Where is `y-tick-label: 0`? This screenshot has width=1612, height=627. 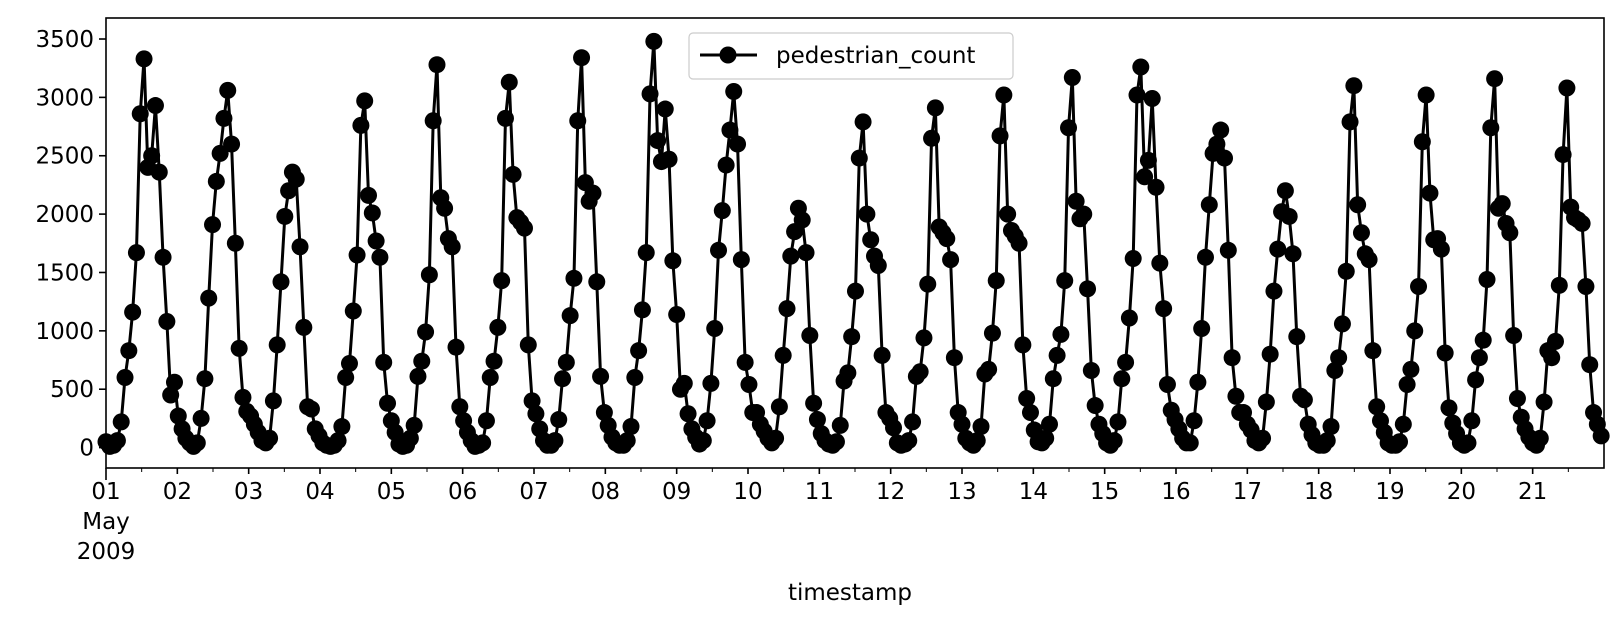 y-tick-label: 0 is located at coordinates (86, 449).